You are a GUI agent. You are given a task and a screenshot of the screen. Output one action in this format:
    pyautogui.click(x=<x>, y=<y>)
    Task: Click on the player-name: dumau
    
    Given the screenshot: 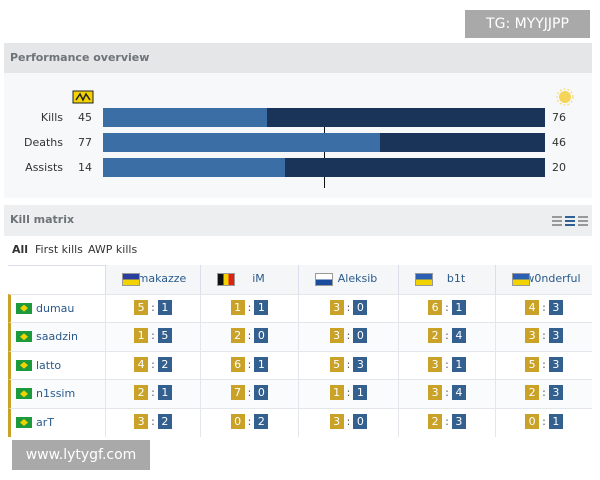 What is the action you would take?
    pyautogui.click(x=55, y=308)
    